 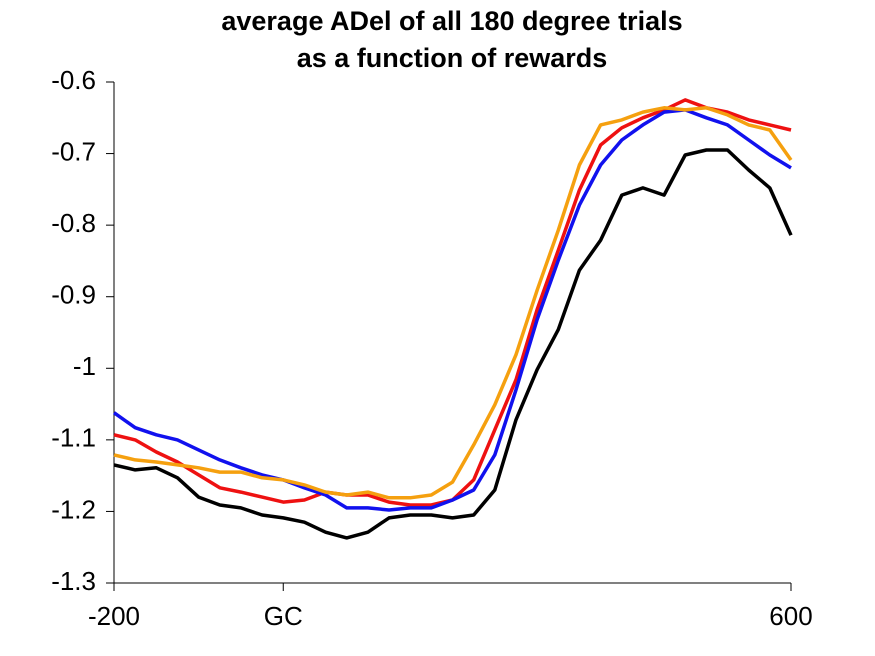 I want to click on y-tick-label: -0.7, so click(x=73, y=151).